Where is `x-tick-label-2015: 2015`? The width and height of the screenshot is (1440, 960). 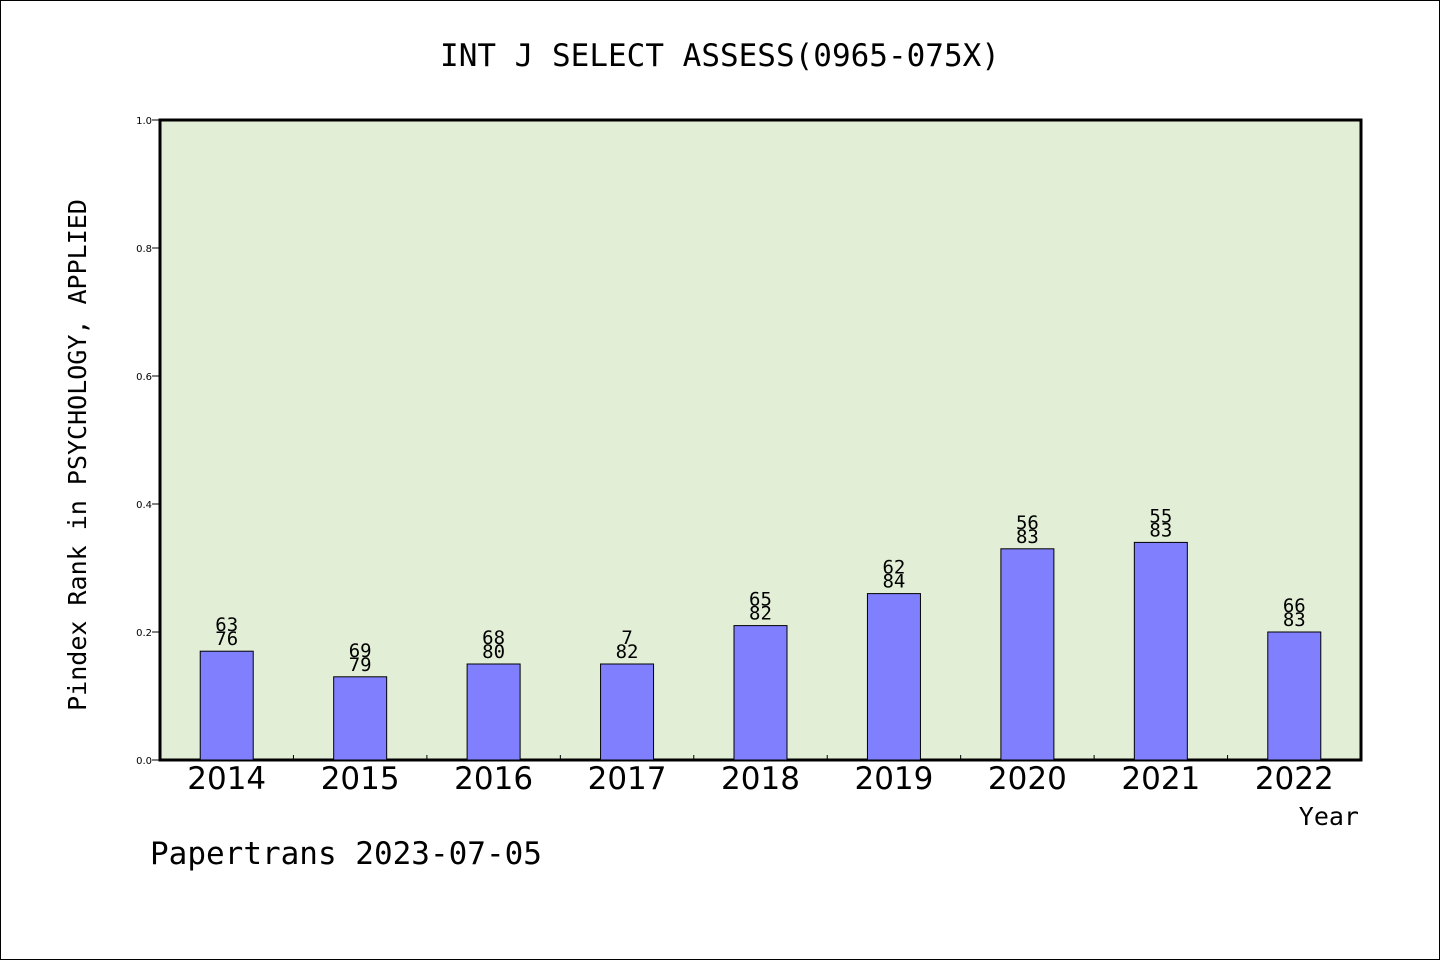 x-tick-label-2015: 2015 is located at coordinates (360, 779).